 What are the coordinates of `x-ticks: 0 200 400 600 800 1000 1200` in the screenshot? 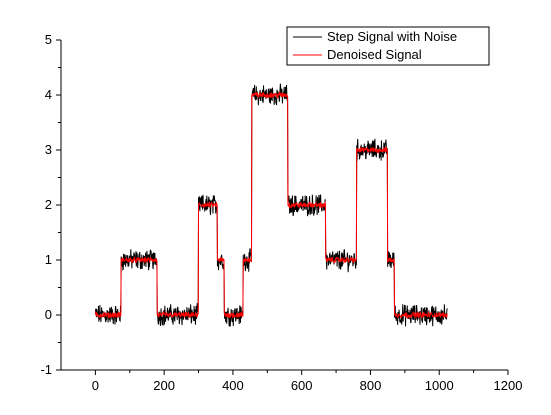 It's located at (307, 381).